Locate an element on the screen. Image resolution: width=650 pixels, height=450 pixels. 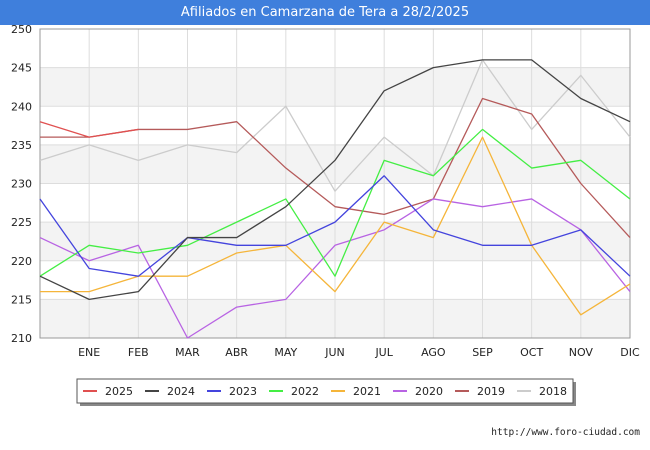
x-tick-label: JUL is located at coordinates (383, 352).